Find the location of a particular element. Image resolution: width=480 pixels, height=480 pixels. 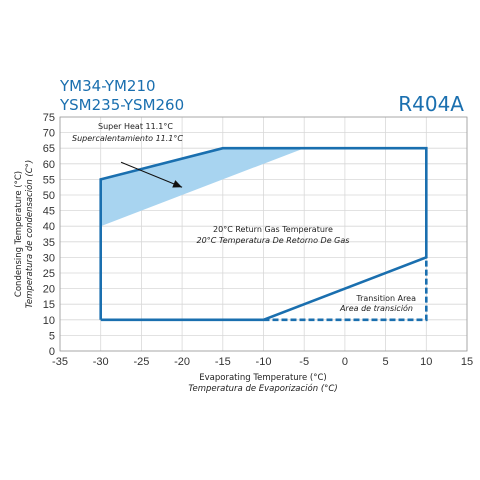

return-gas-label: 20°C Return Gas Temperature is located at coordinates (273, 229).